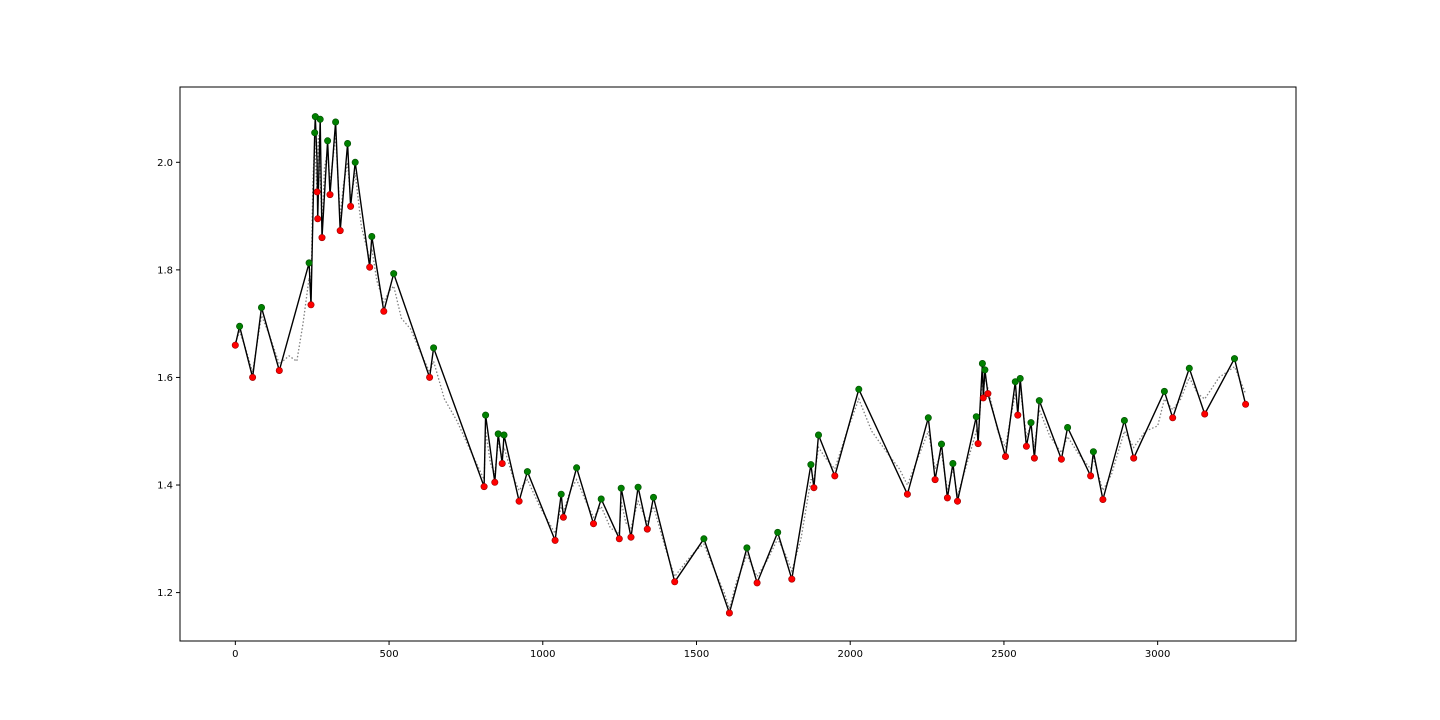  What do you see at coordinates (165, 270) in the screenshot?
I see `y-tick-label: 1.8` at bounding box center [165, 270].